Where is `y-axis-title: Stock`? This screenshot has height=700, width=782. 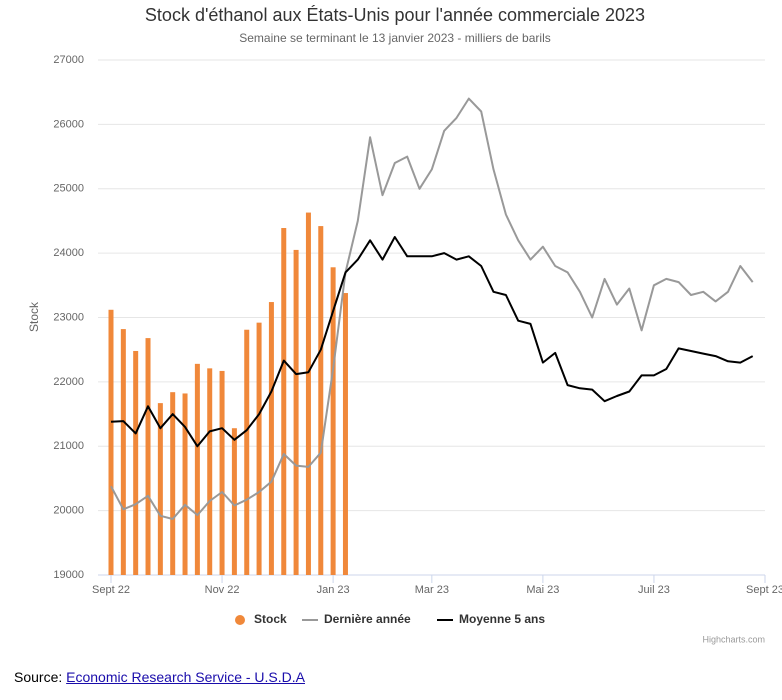 y-axis-title: Stock is located at coordinates (34, 316).